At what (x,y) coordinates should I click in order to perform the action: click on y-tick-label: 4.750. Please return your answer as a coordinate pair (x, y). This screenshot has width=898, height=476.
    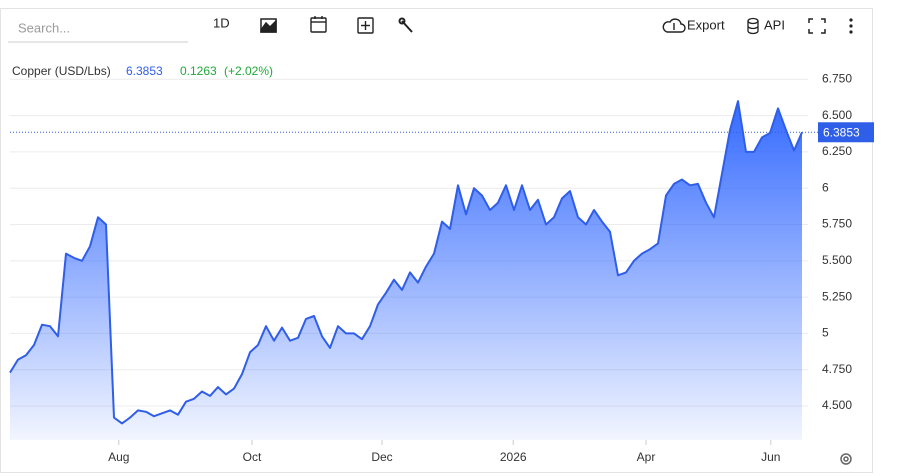
    Looking at the image, I should click on (837, 369).